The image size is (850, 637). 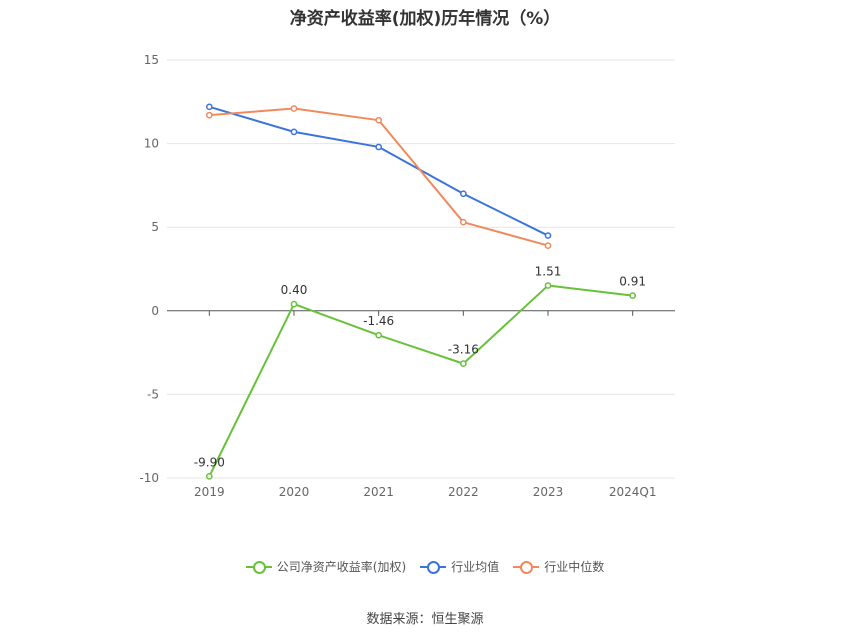 I want to click on y-tick-label: 15, so click(x=151, y=60).